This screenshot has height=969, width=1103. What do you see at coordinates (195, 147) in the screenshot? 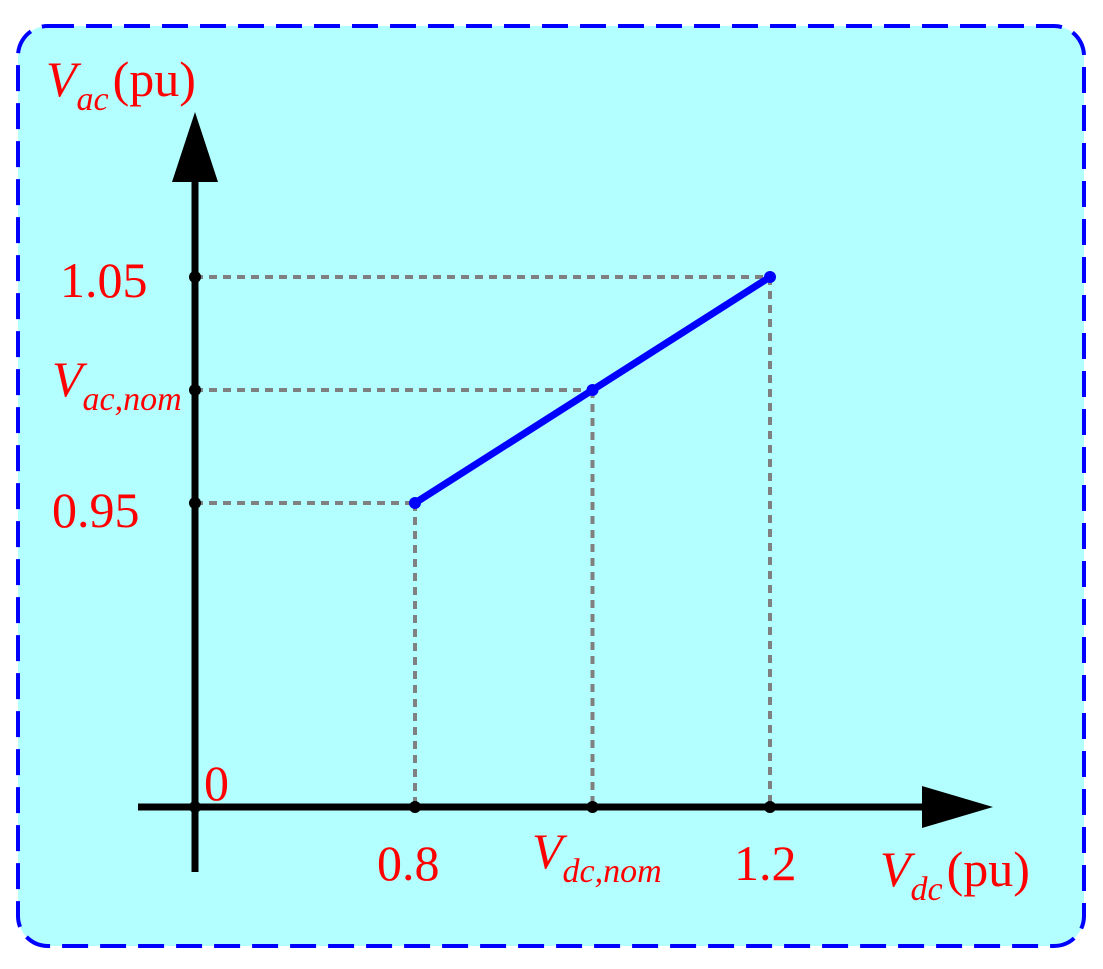
I see `y-axis-arrow` at bounding box center [195, 147].